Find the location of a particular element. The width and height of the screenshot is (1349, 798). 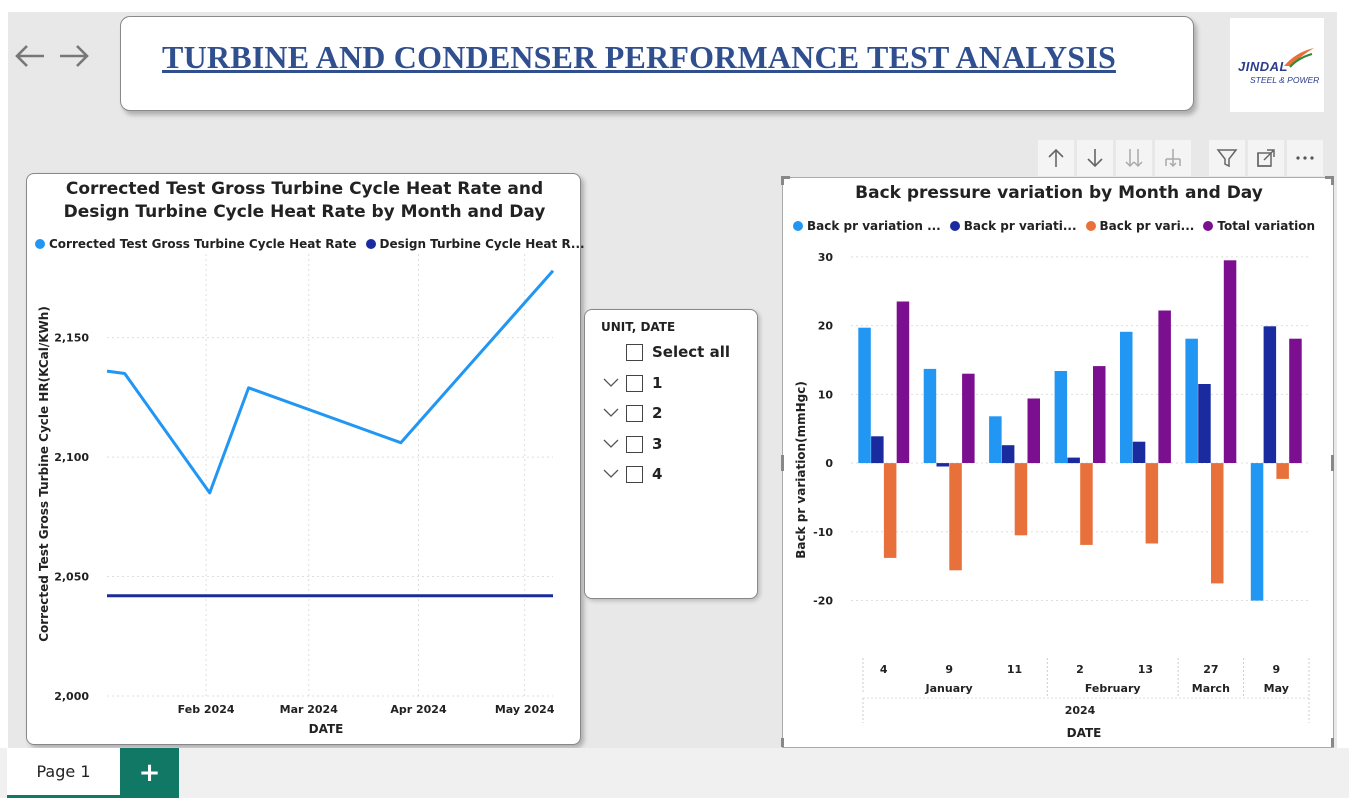

legend-dot-orange is located at coordinates (1090, 226).